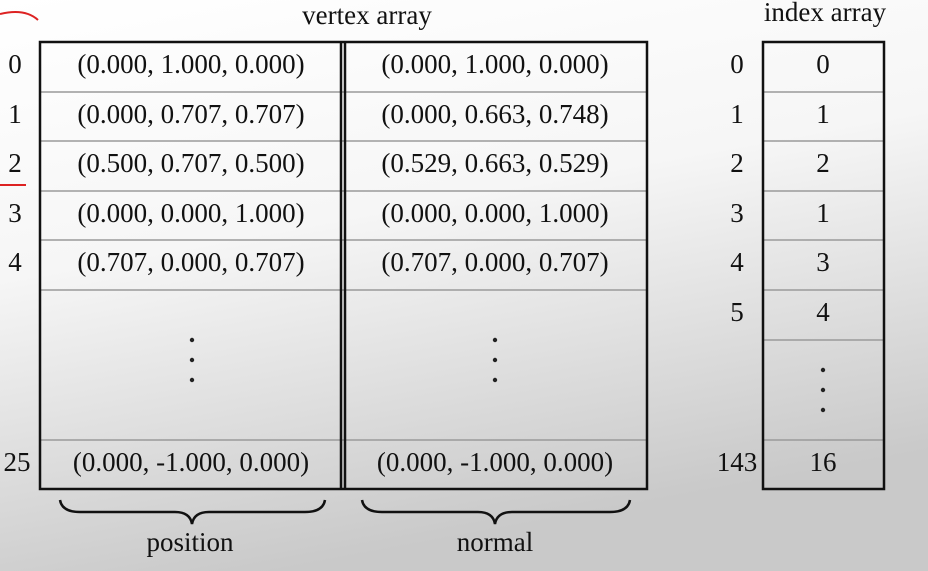 Image resolution: width=928 pixels, height=571 pixels. I want to click on row-index: 0, so click(15, 64).